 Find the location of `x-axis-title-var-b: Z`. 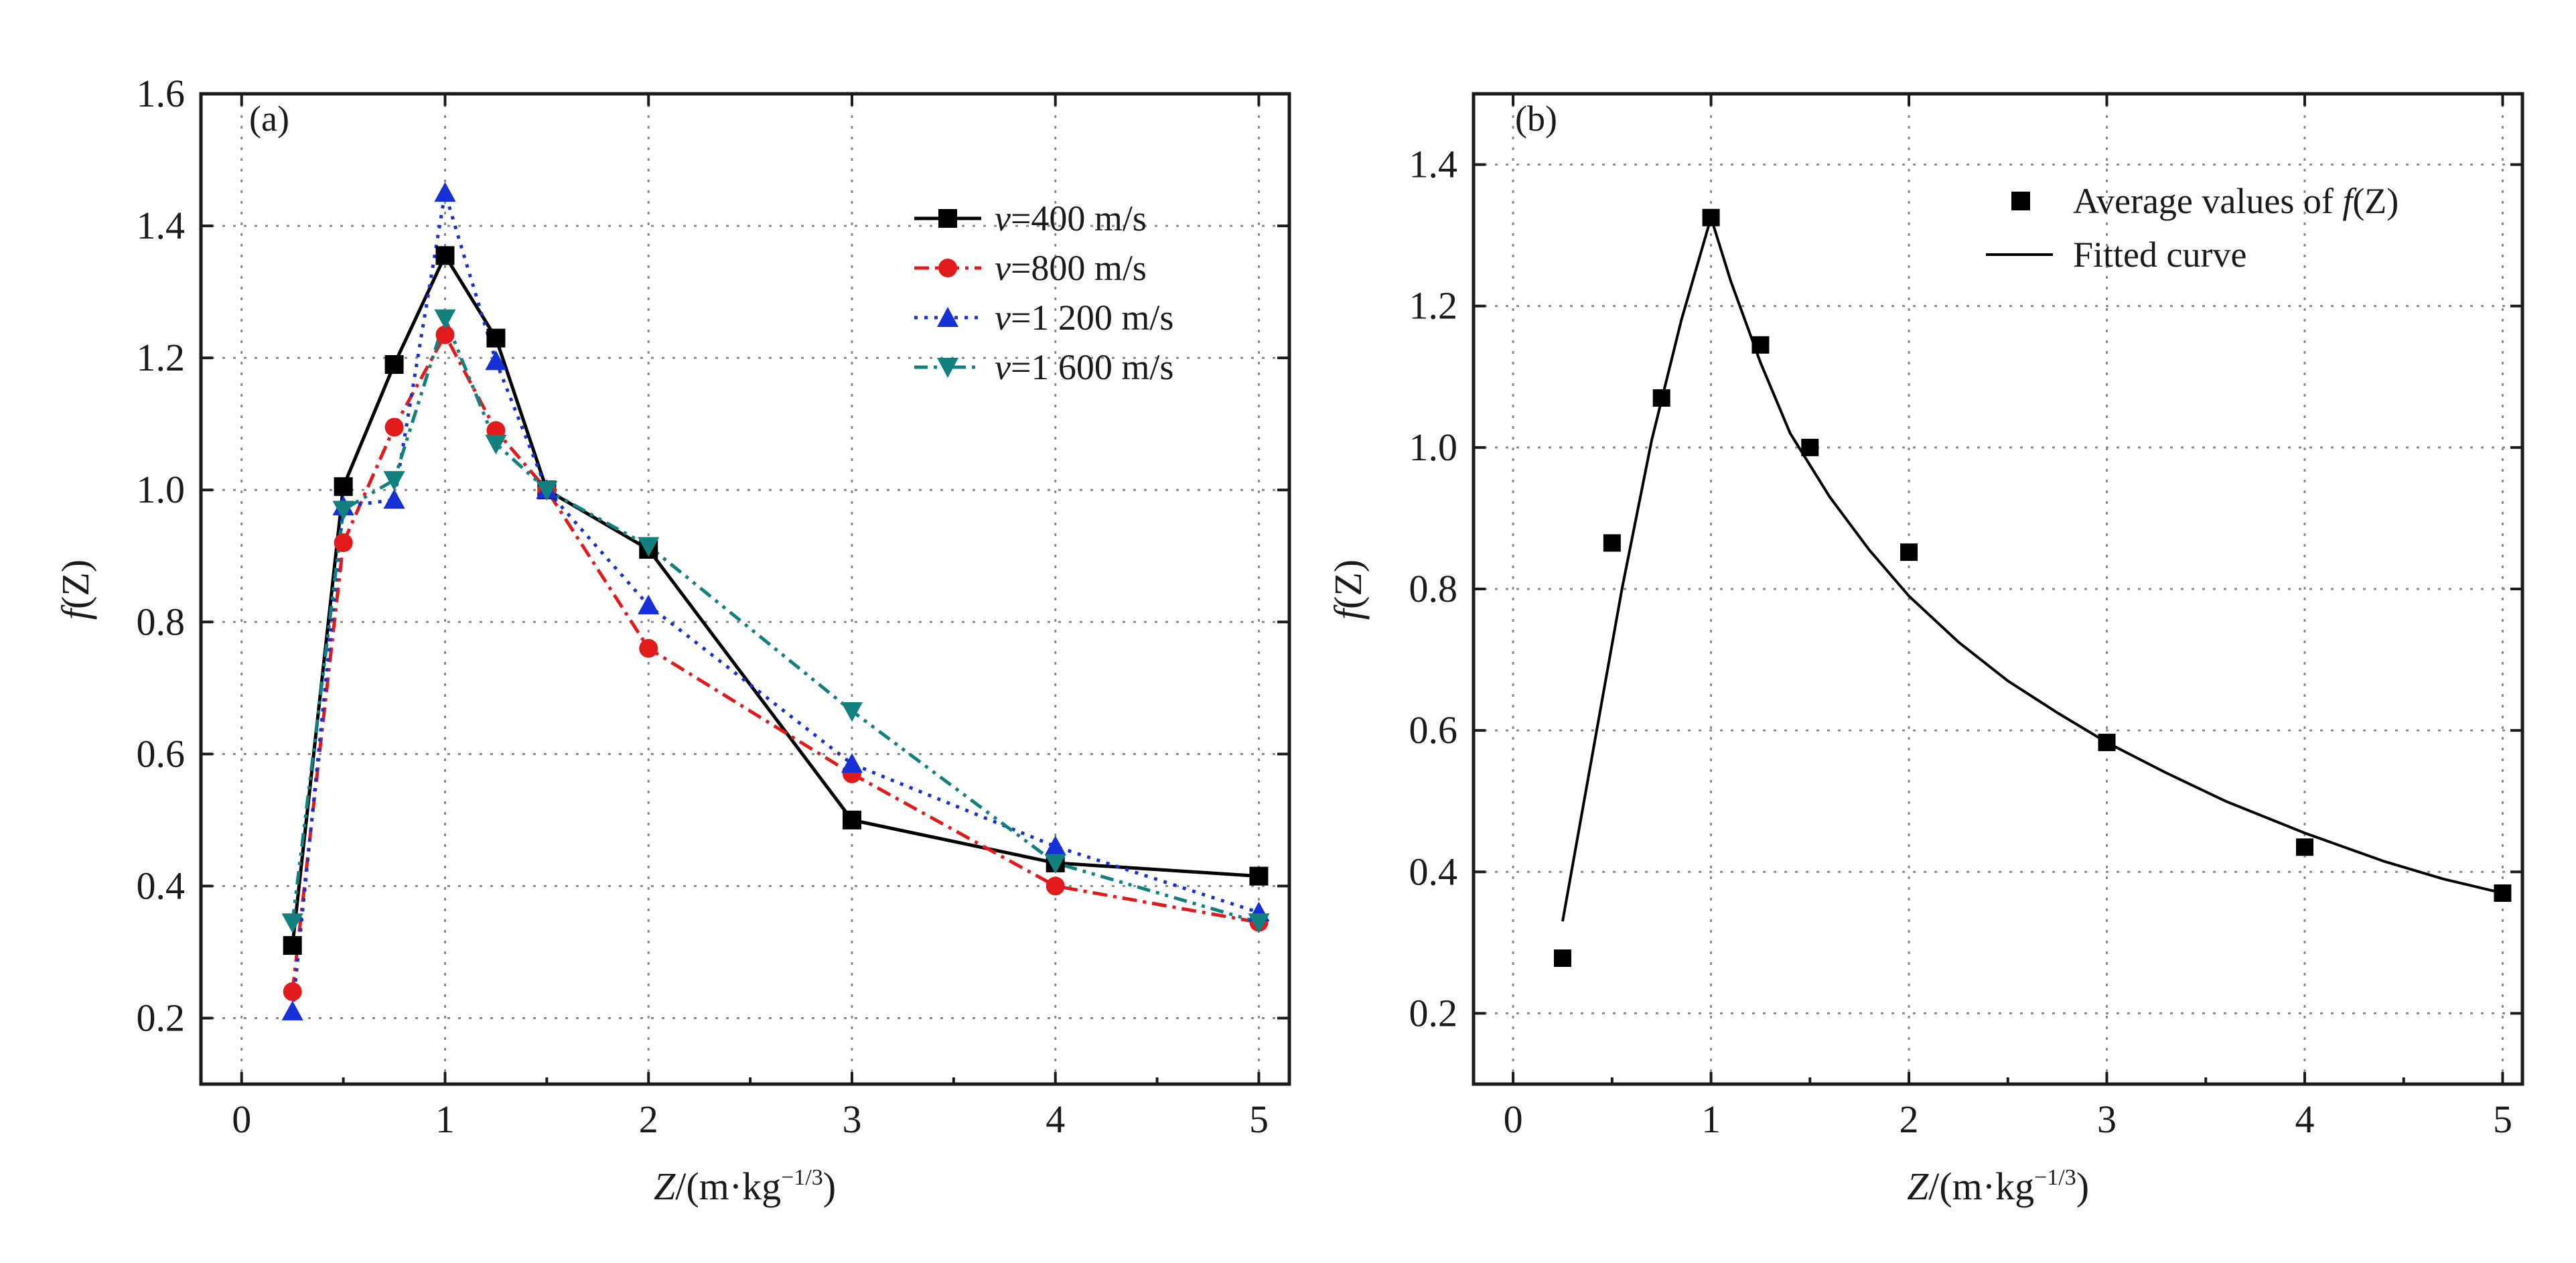

x-axis-title-var-b: Z is located at coordinates (1918, 1186).